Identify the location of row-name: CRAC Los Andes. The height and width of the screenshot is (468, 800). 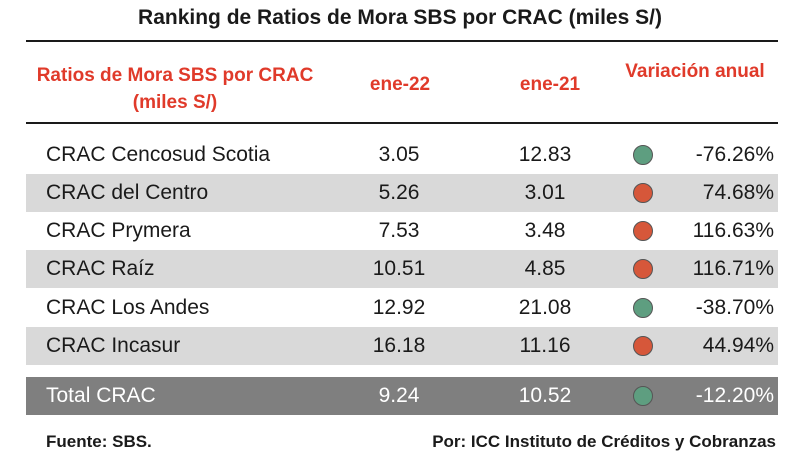
(128, 307).